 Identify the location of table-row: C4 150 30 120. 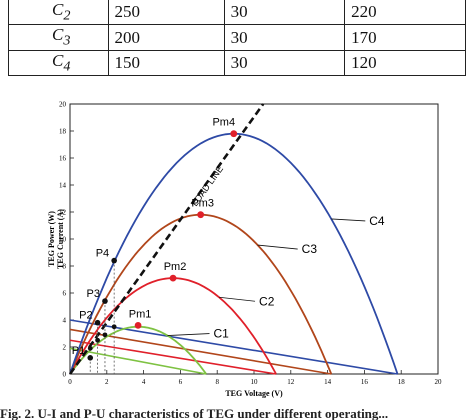
(237, 63).